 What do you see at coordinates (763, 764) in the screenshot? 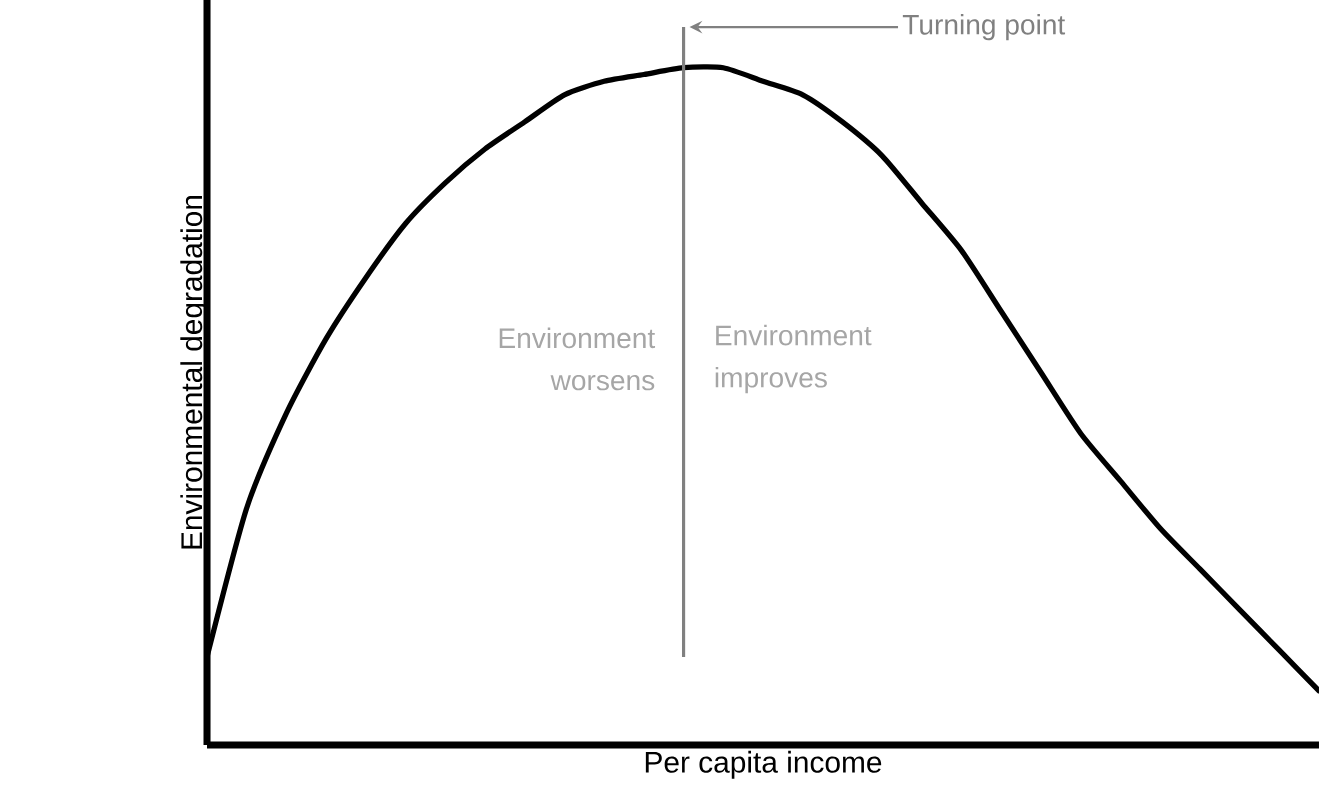
I see `x-axis-title: Per capita income` at bounding box center [763, 764].